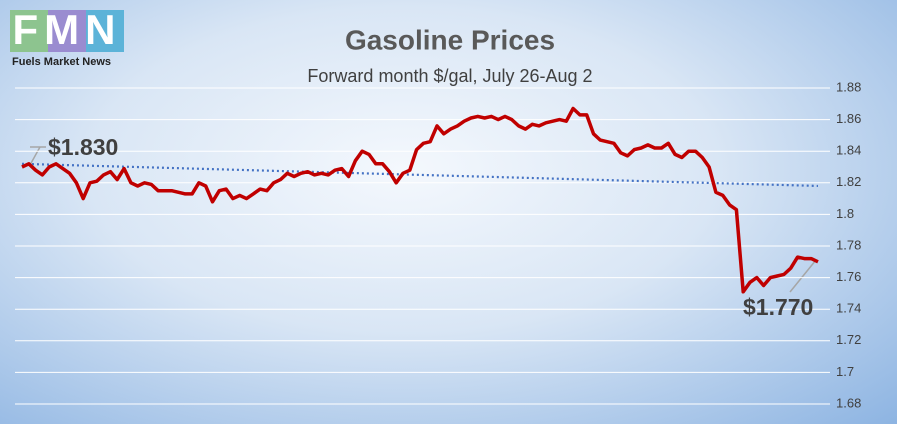 The width and height of the screenshot is (897, 424). Describe the element at coordinates (848, 181) in the screenshot. I see `y-tick-label: 1.82` at that location.